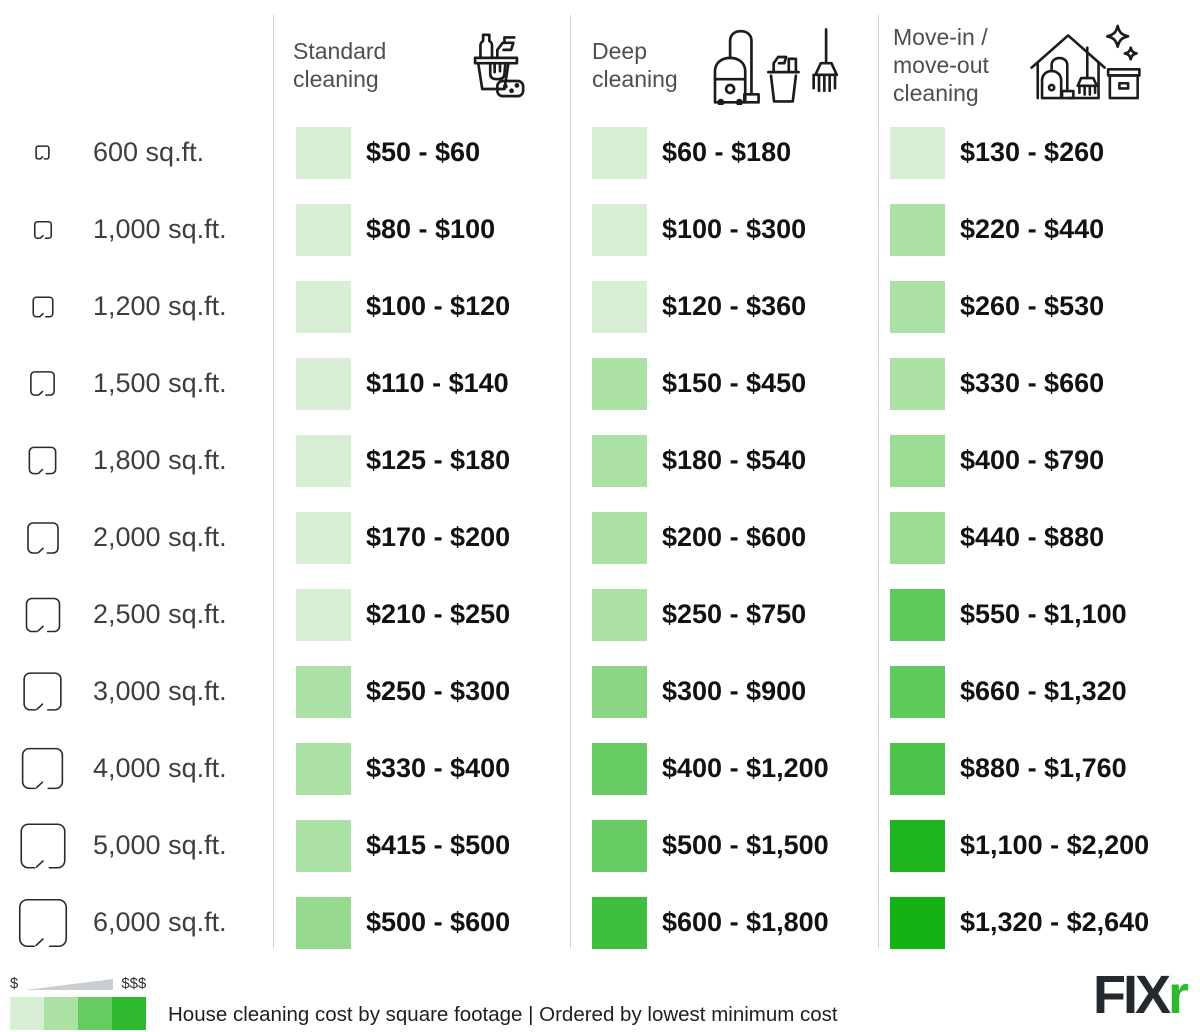 The width and height of the screenshot is (1200, 1032). Describe the element at coordinates (1032, 229) in the screenshot. I see `move-in-out-price-range: $220 - $440` at that location.